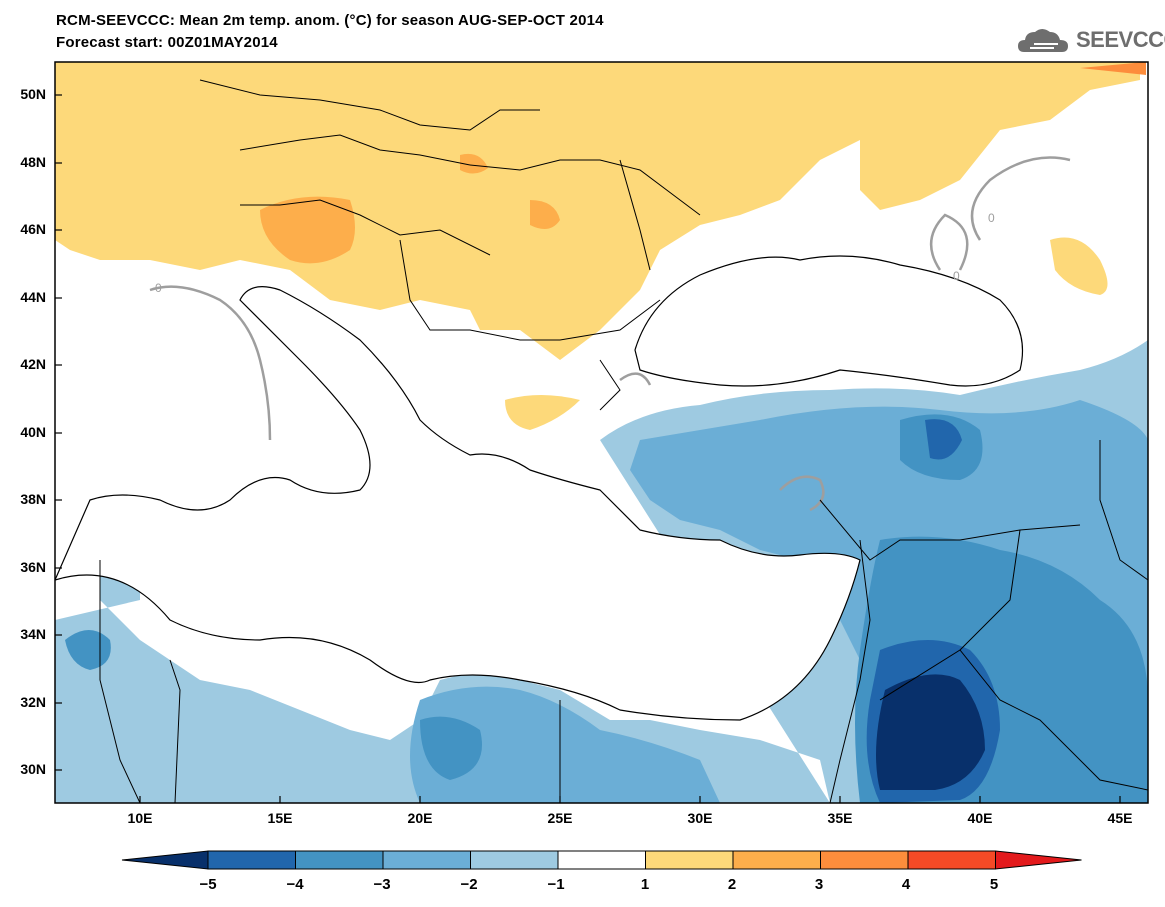 This screenshot has height=907, width=1165. Describe the element at coordinates (33, 297) in the screenshot. I see `lat-label: 44N` at that location.